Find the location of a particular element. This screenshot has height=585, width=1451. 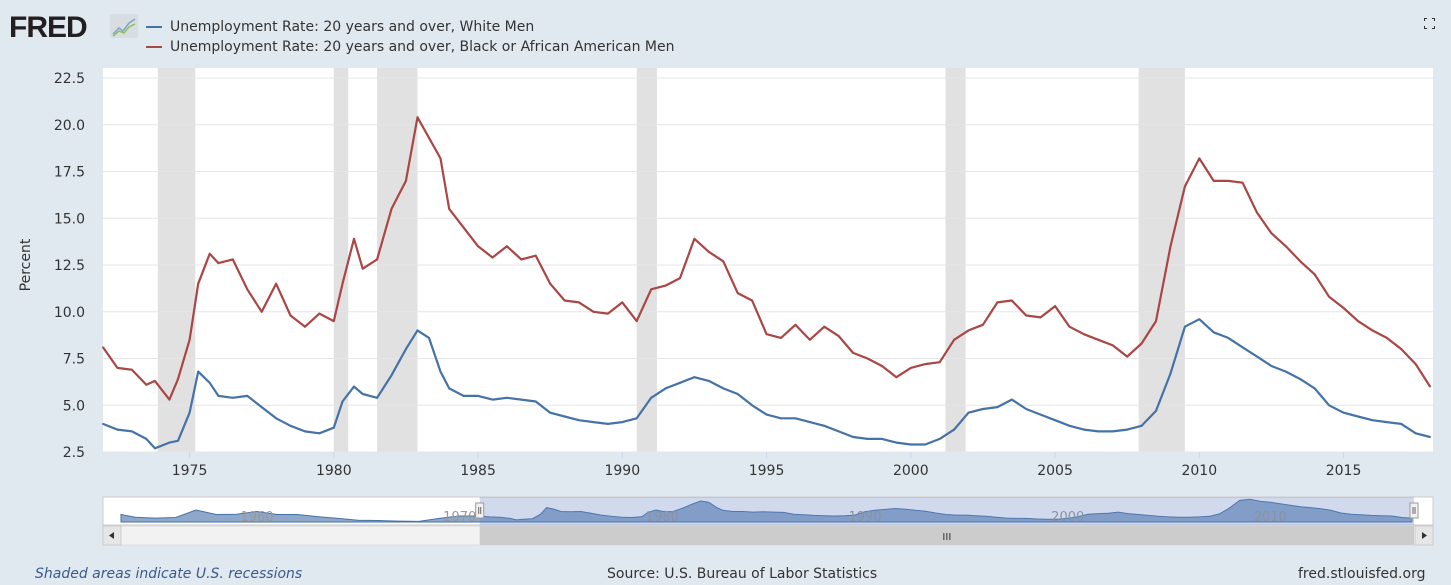

scrollbar-thumb is located at coordinates (946, 535).